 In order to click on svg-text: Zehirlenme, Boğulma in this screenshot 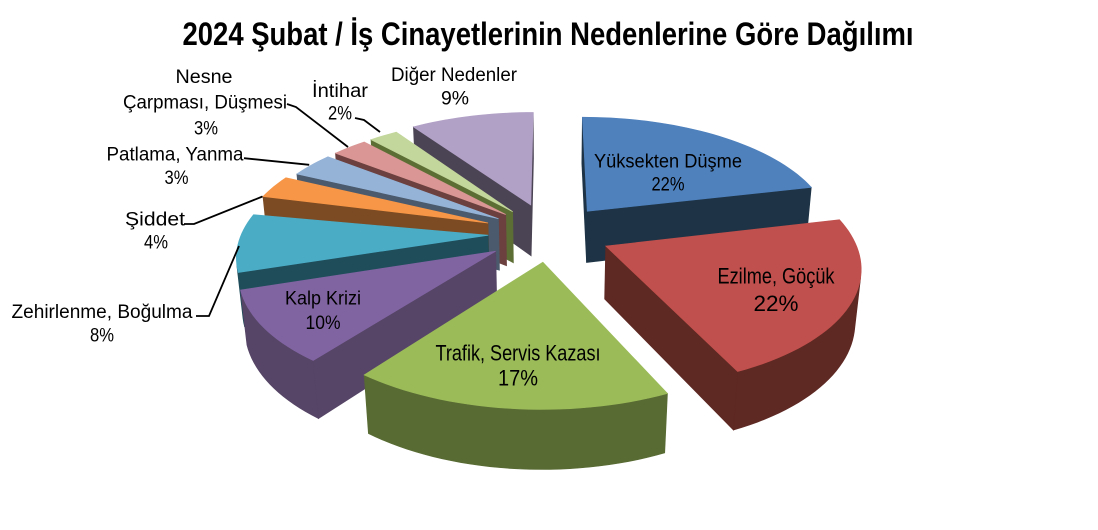, I will do `click(102, 312)`.